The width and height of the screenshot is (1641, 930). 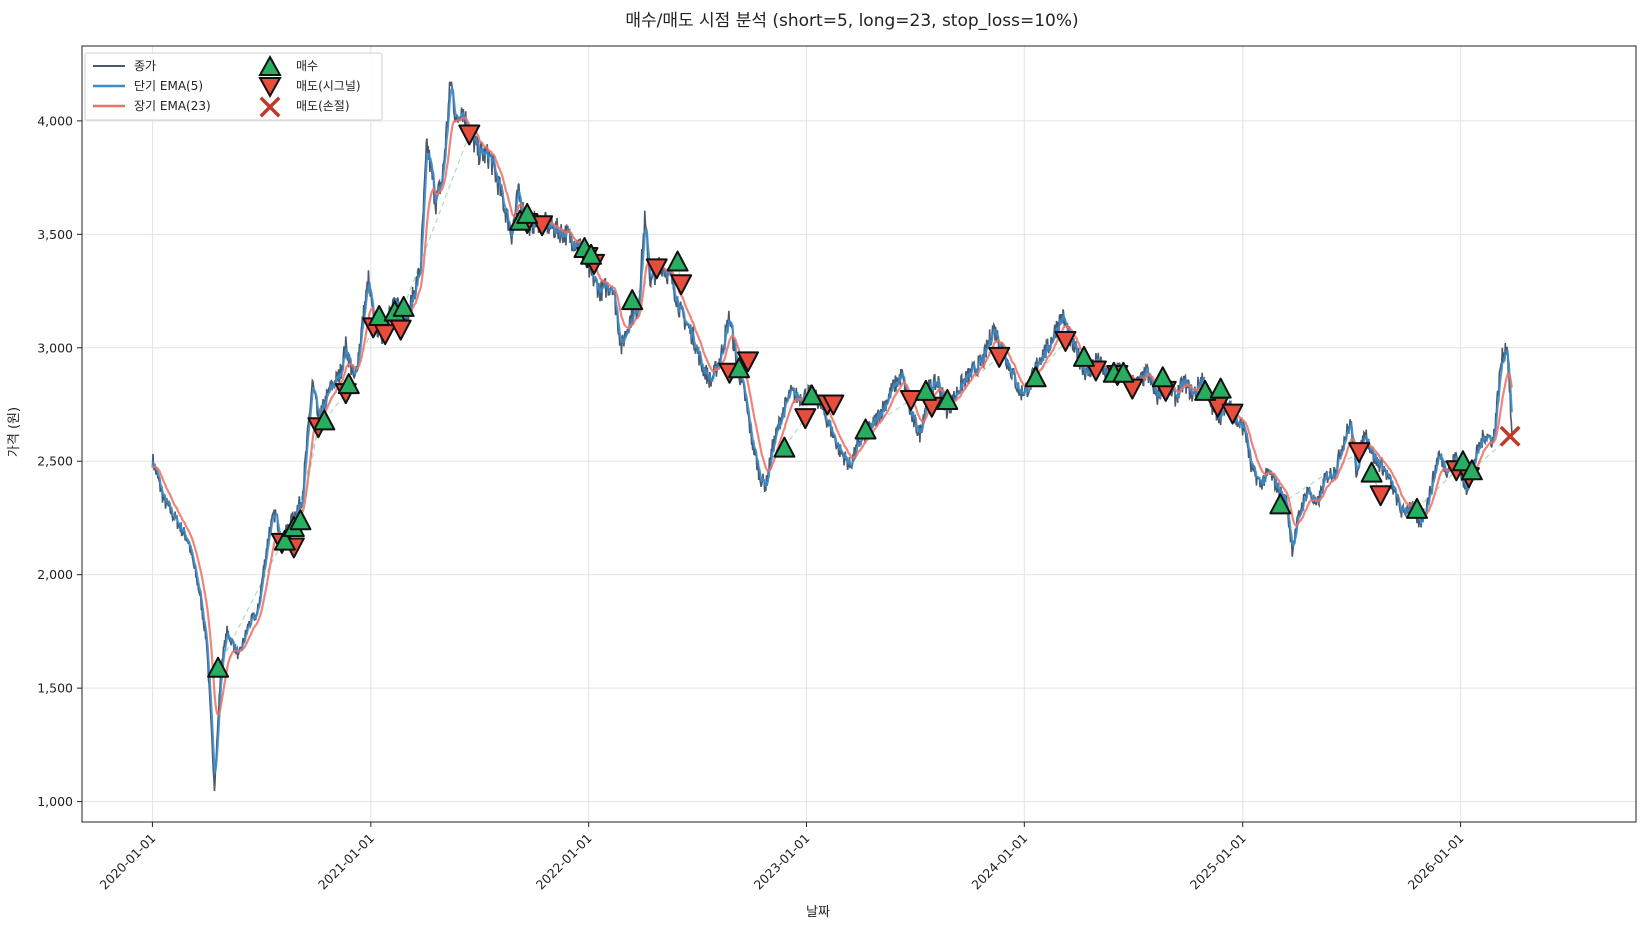 I want to click on legend-buy-marker, so click(x=270, y=65).